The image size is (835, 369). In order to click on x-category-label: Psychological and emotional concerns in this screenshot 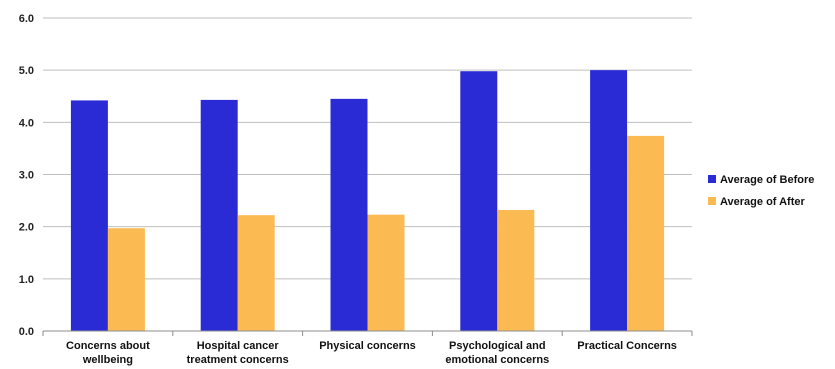, I will do `click(497, 353)`.